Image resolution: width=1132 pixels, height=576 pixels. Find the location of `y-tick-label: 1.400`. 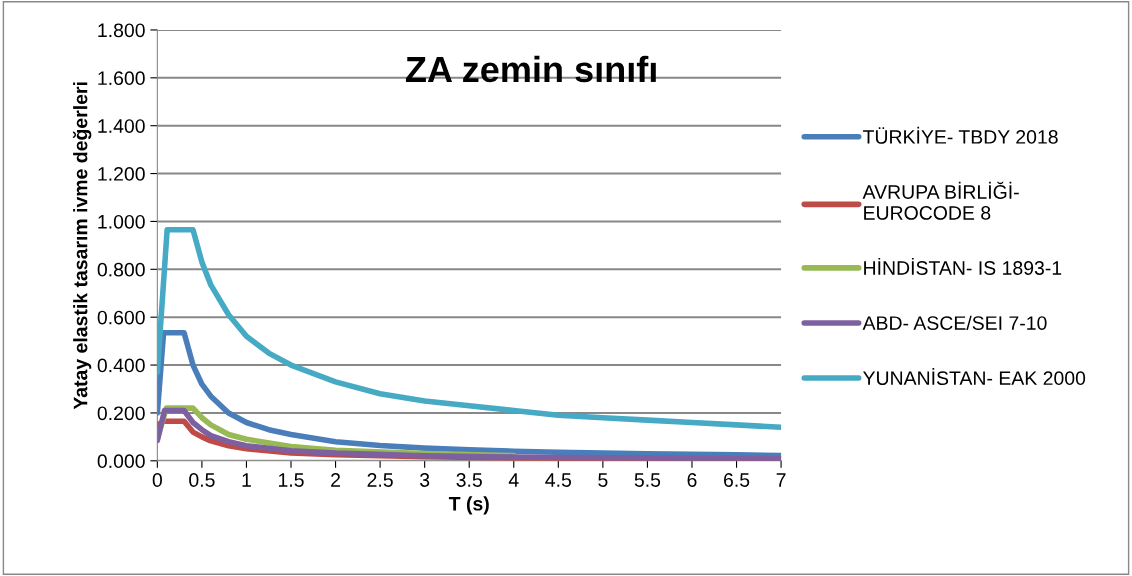

y-tick-label: 1.400 is located at coordinates (121, 126).